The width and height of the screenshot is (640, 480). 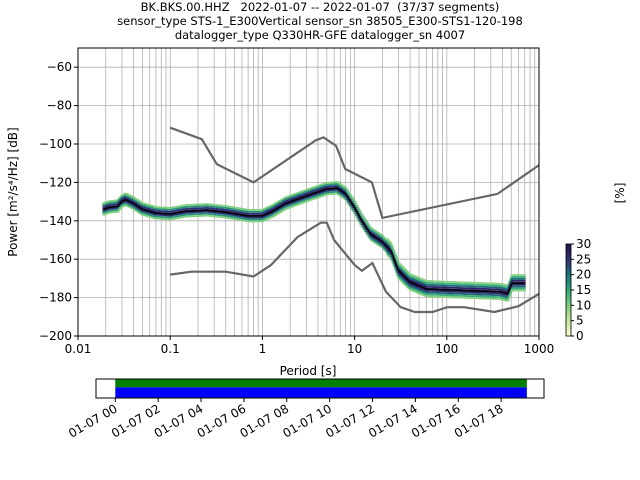 What do you see at coordinates (58, 201) in the screenshot?
I see `y-axis: −60 −80 −100 −120 −140 −160 −180 −200` at bounding box center [58, 201].